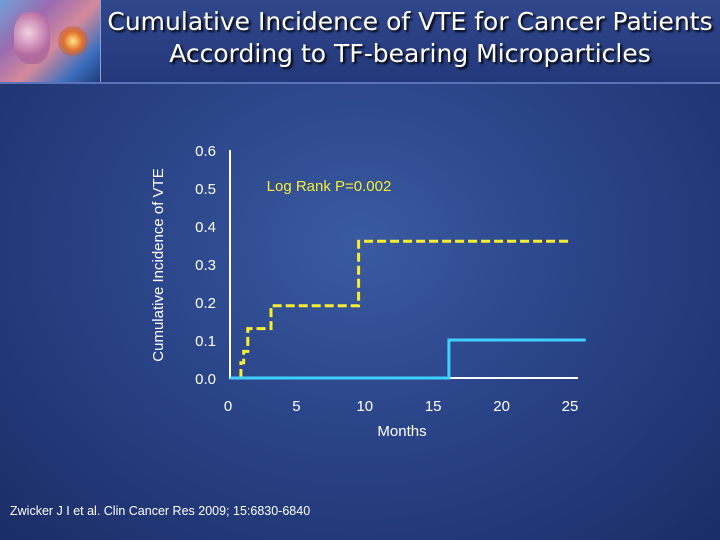 Image resolution: width=720 pixels, height=540 pixels. What do you see at coordinates (73, 41) in the screenshot?
I see `microparticle-illustration` at bounding box center [73, 41].